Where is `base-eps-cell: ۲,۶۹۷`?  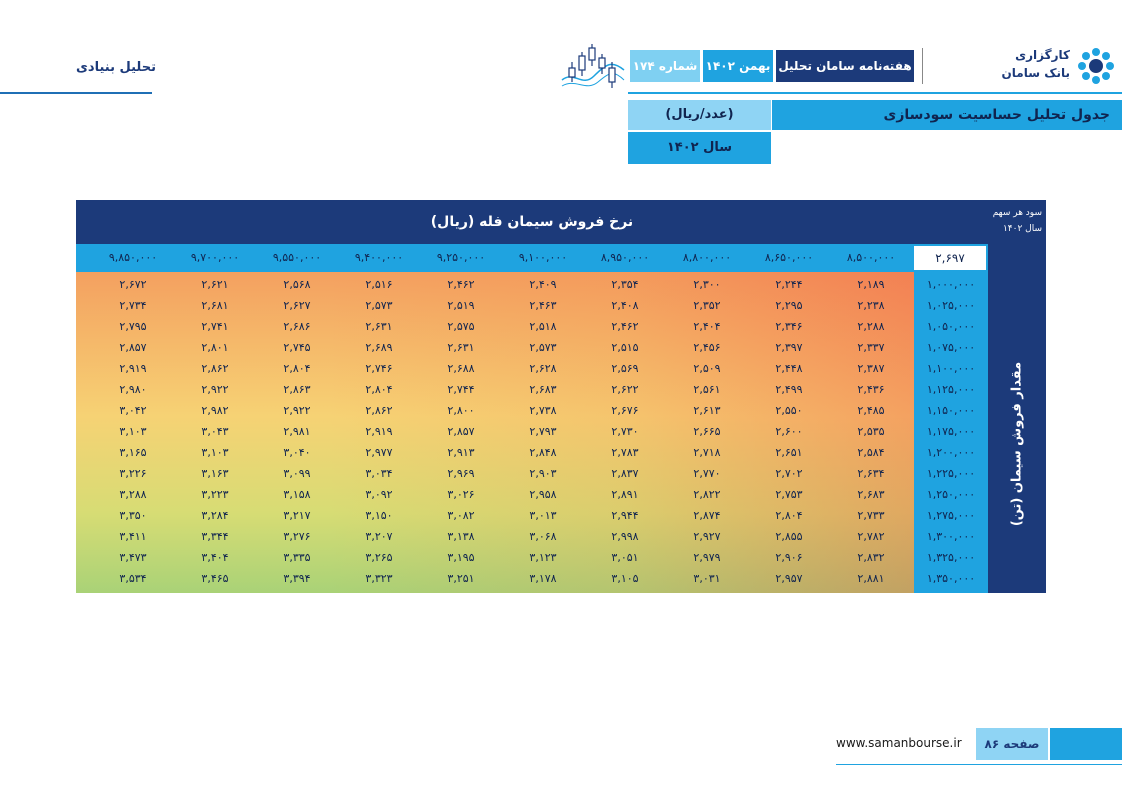
base-eps-cell: ۲,۶۹۷ is located at coordinates (950, 258).